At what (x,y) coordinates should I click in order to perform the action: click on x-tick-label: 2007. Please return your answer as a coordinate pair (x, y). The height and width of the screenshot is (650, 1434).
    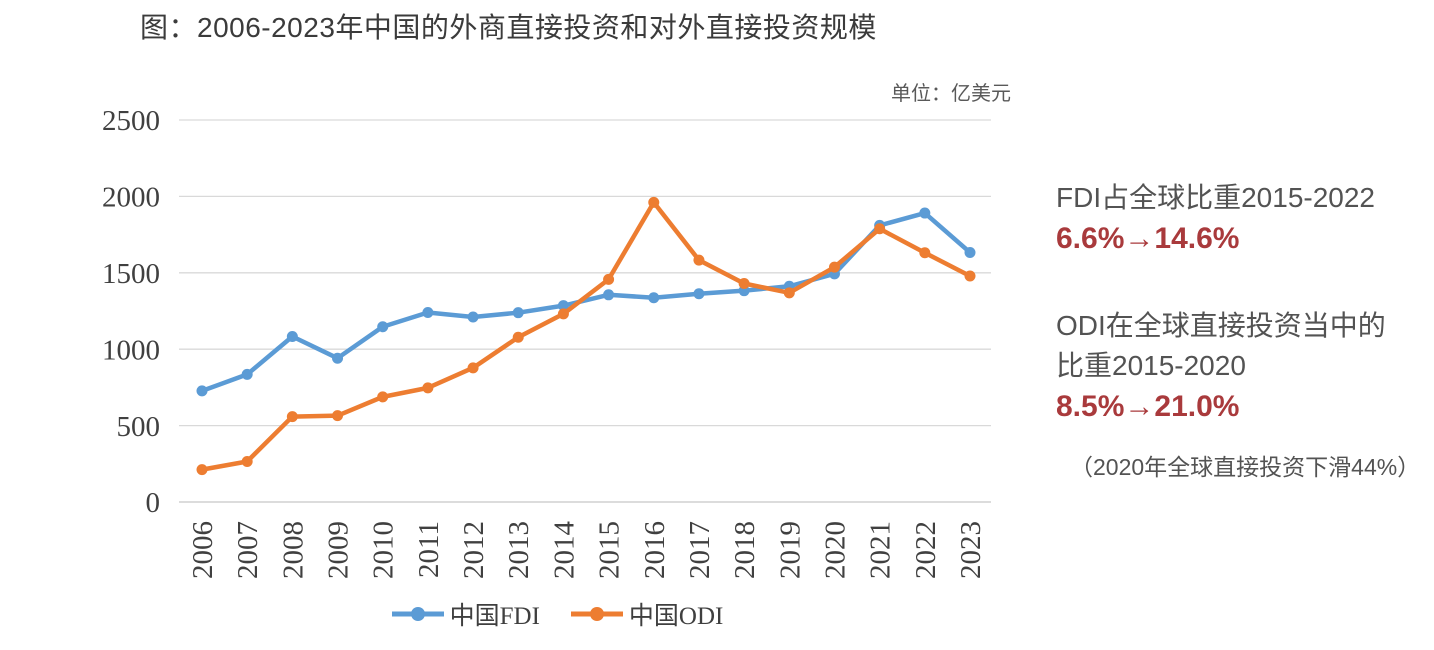
    Looking at the image, I should click on (248, 550).